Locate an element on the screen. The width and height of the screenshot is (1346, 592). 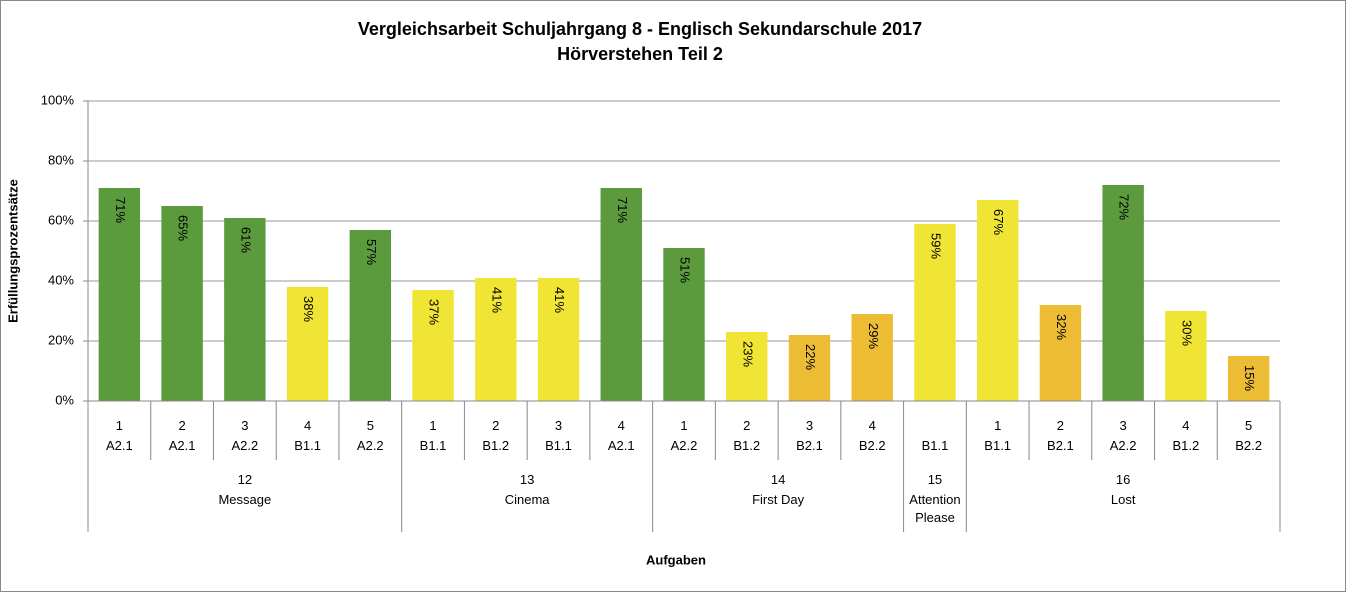
group-name: First Day is located at coordinates (778, 499).